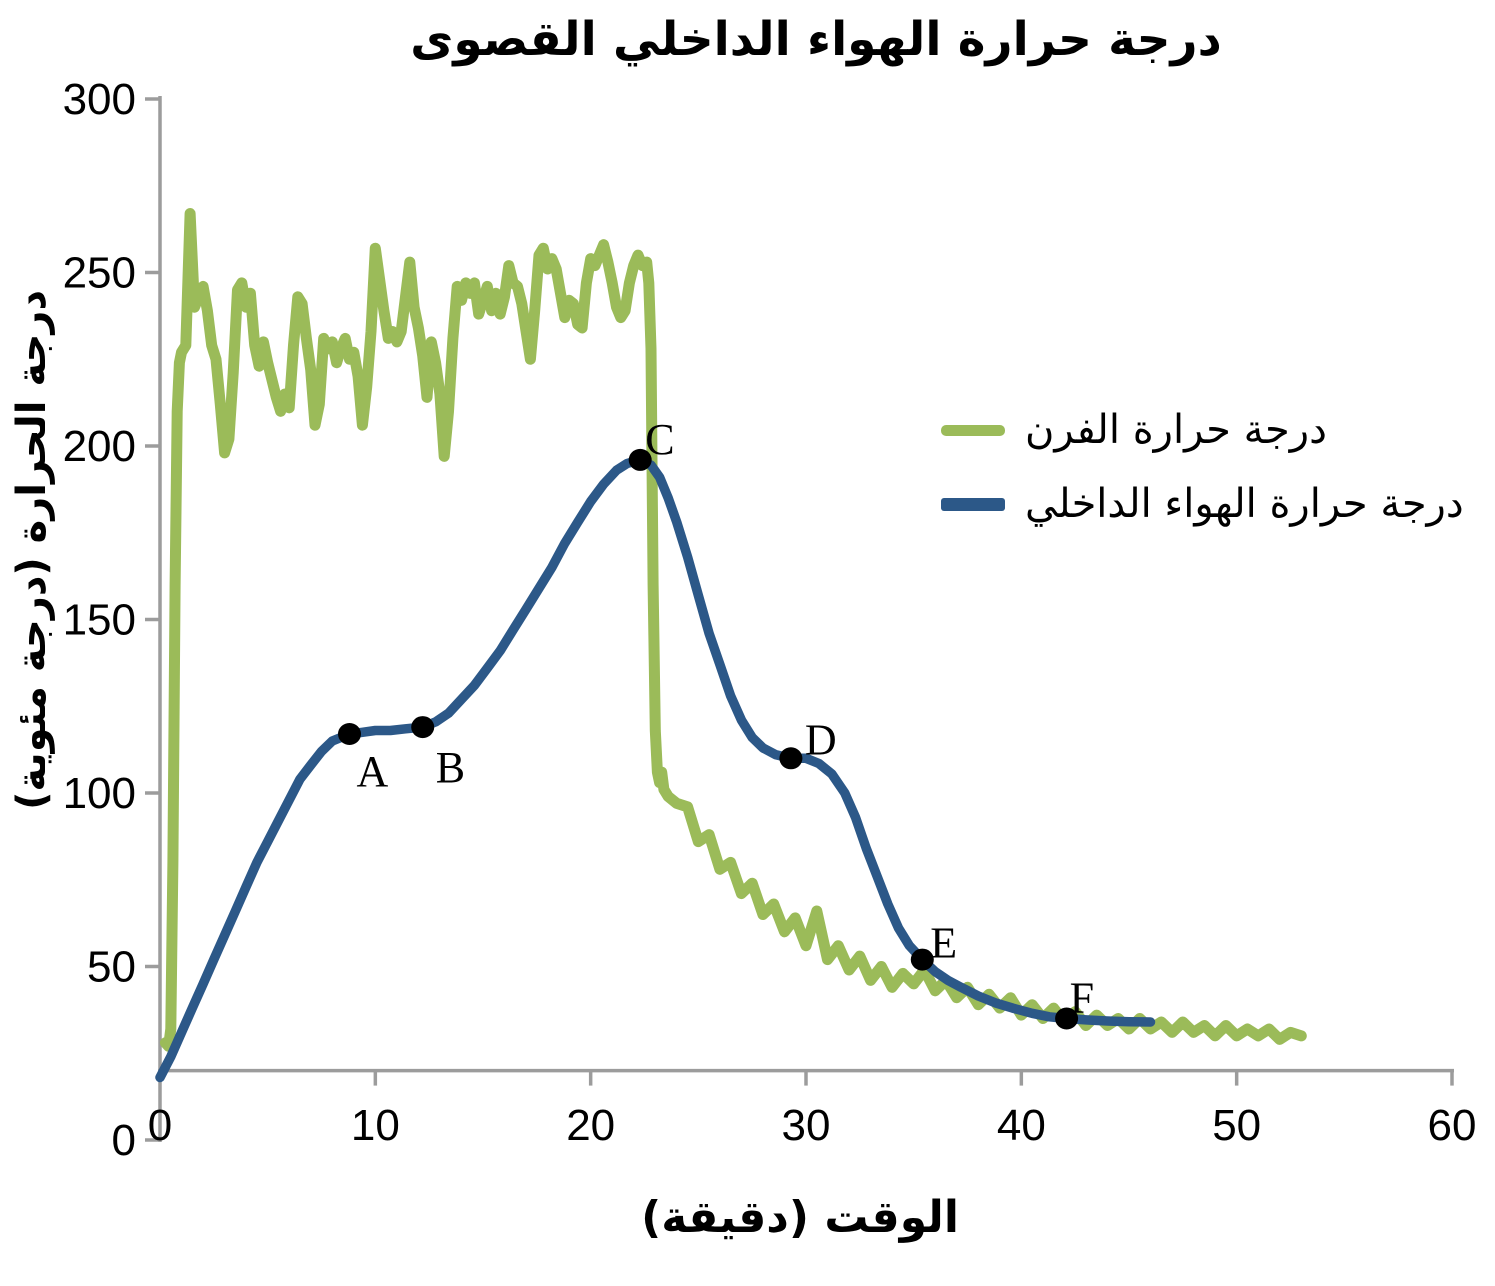  What do you see at coordinates (922, 959) in the screenshot?
I see `annotation-dot-E` at bounding box center [922, 959].